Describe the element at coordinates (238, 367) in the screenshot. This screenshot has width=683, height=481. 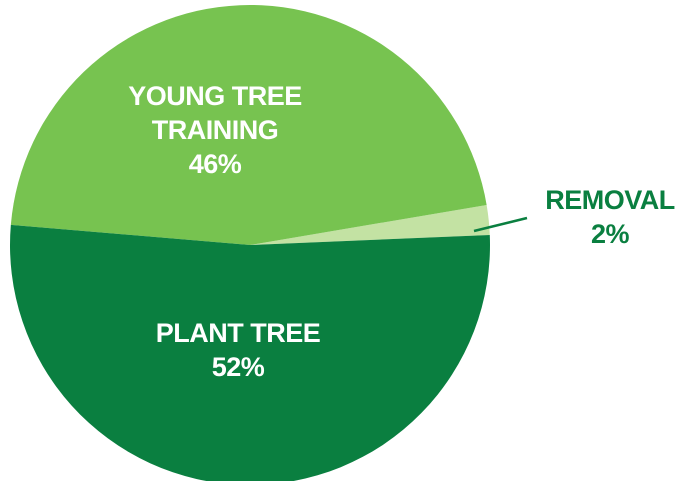
I see `value-label: 52%` at that location.